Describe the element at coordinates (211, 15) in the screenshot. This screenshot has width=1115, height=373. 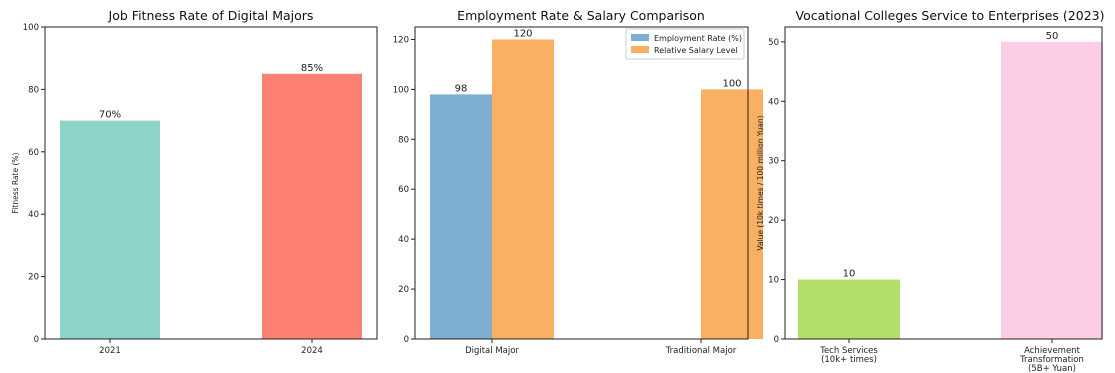
I see `chart-title: Job Fitness Rate of Digital Majors` at that location.